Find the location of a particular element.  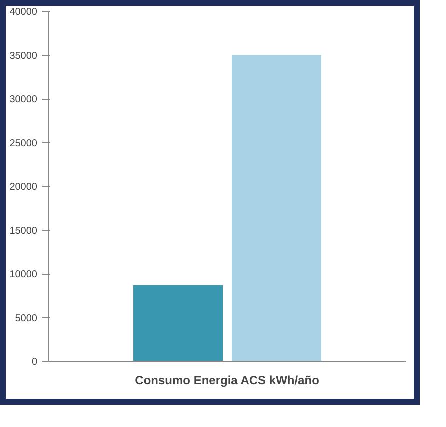

x-tick-label: Consumo Energia ACS kWh/año is located at coordinates (227, 381).